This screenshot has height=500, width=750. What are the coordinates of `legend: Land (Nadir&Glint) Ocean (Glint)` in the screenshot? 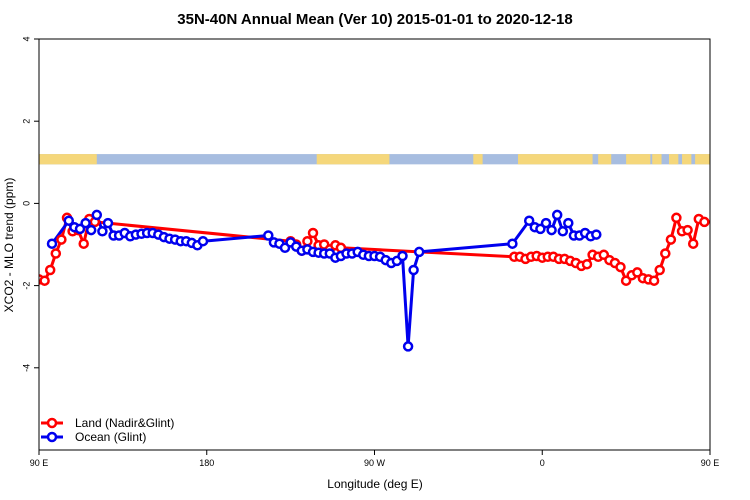 It's located at (107, 430).